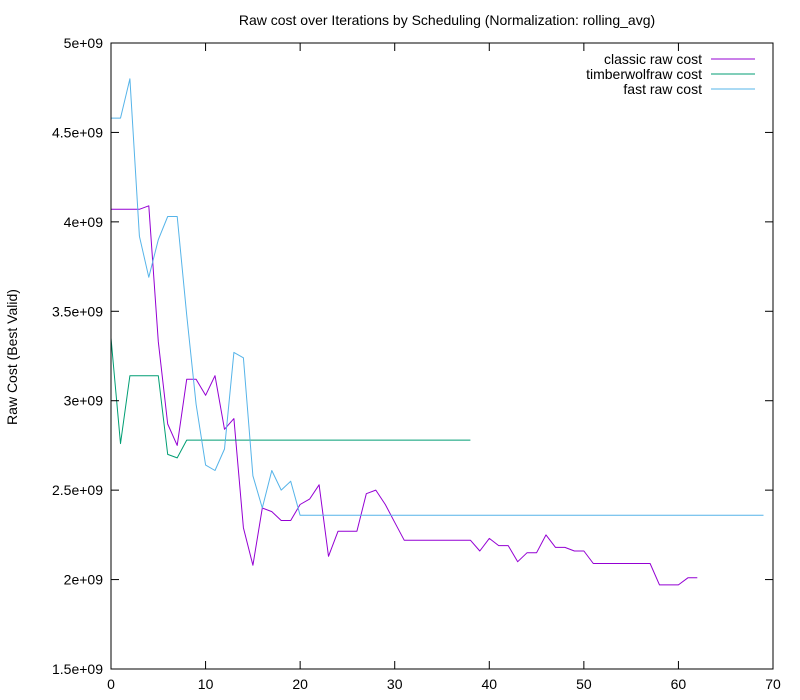  What do you see at coordinates (84, 580) in the screenshot?
I see `y-tick-label: 2e+09` at bounding box center [84, 580].